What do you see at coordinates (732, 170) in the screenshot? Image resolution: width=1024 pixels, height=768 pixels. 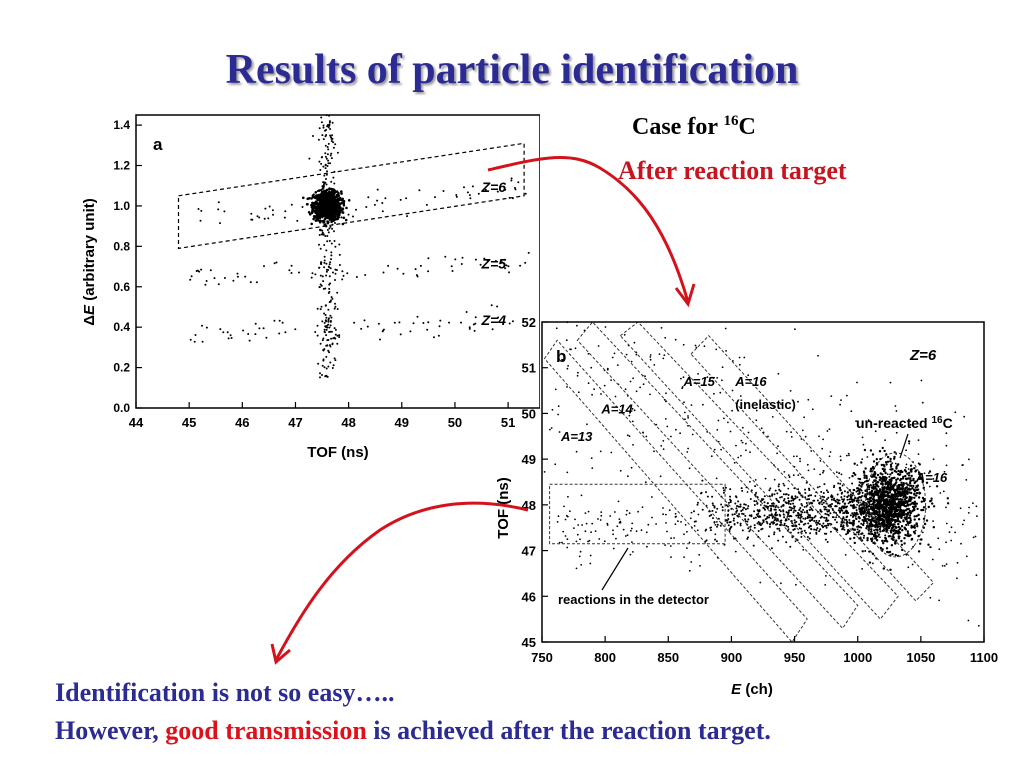 I see `after-reaction-target-label: After reaction target` at bounding box center [732, 170].